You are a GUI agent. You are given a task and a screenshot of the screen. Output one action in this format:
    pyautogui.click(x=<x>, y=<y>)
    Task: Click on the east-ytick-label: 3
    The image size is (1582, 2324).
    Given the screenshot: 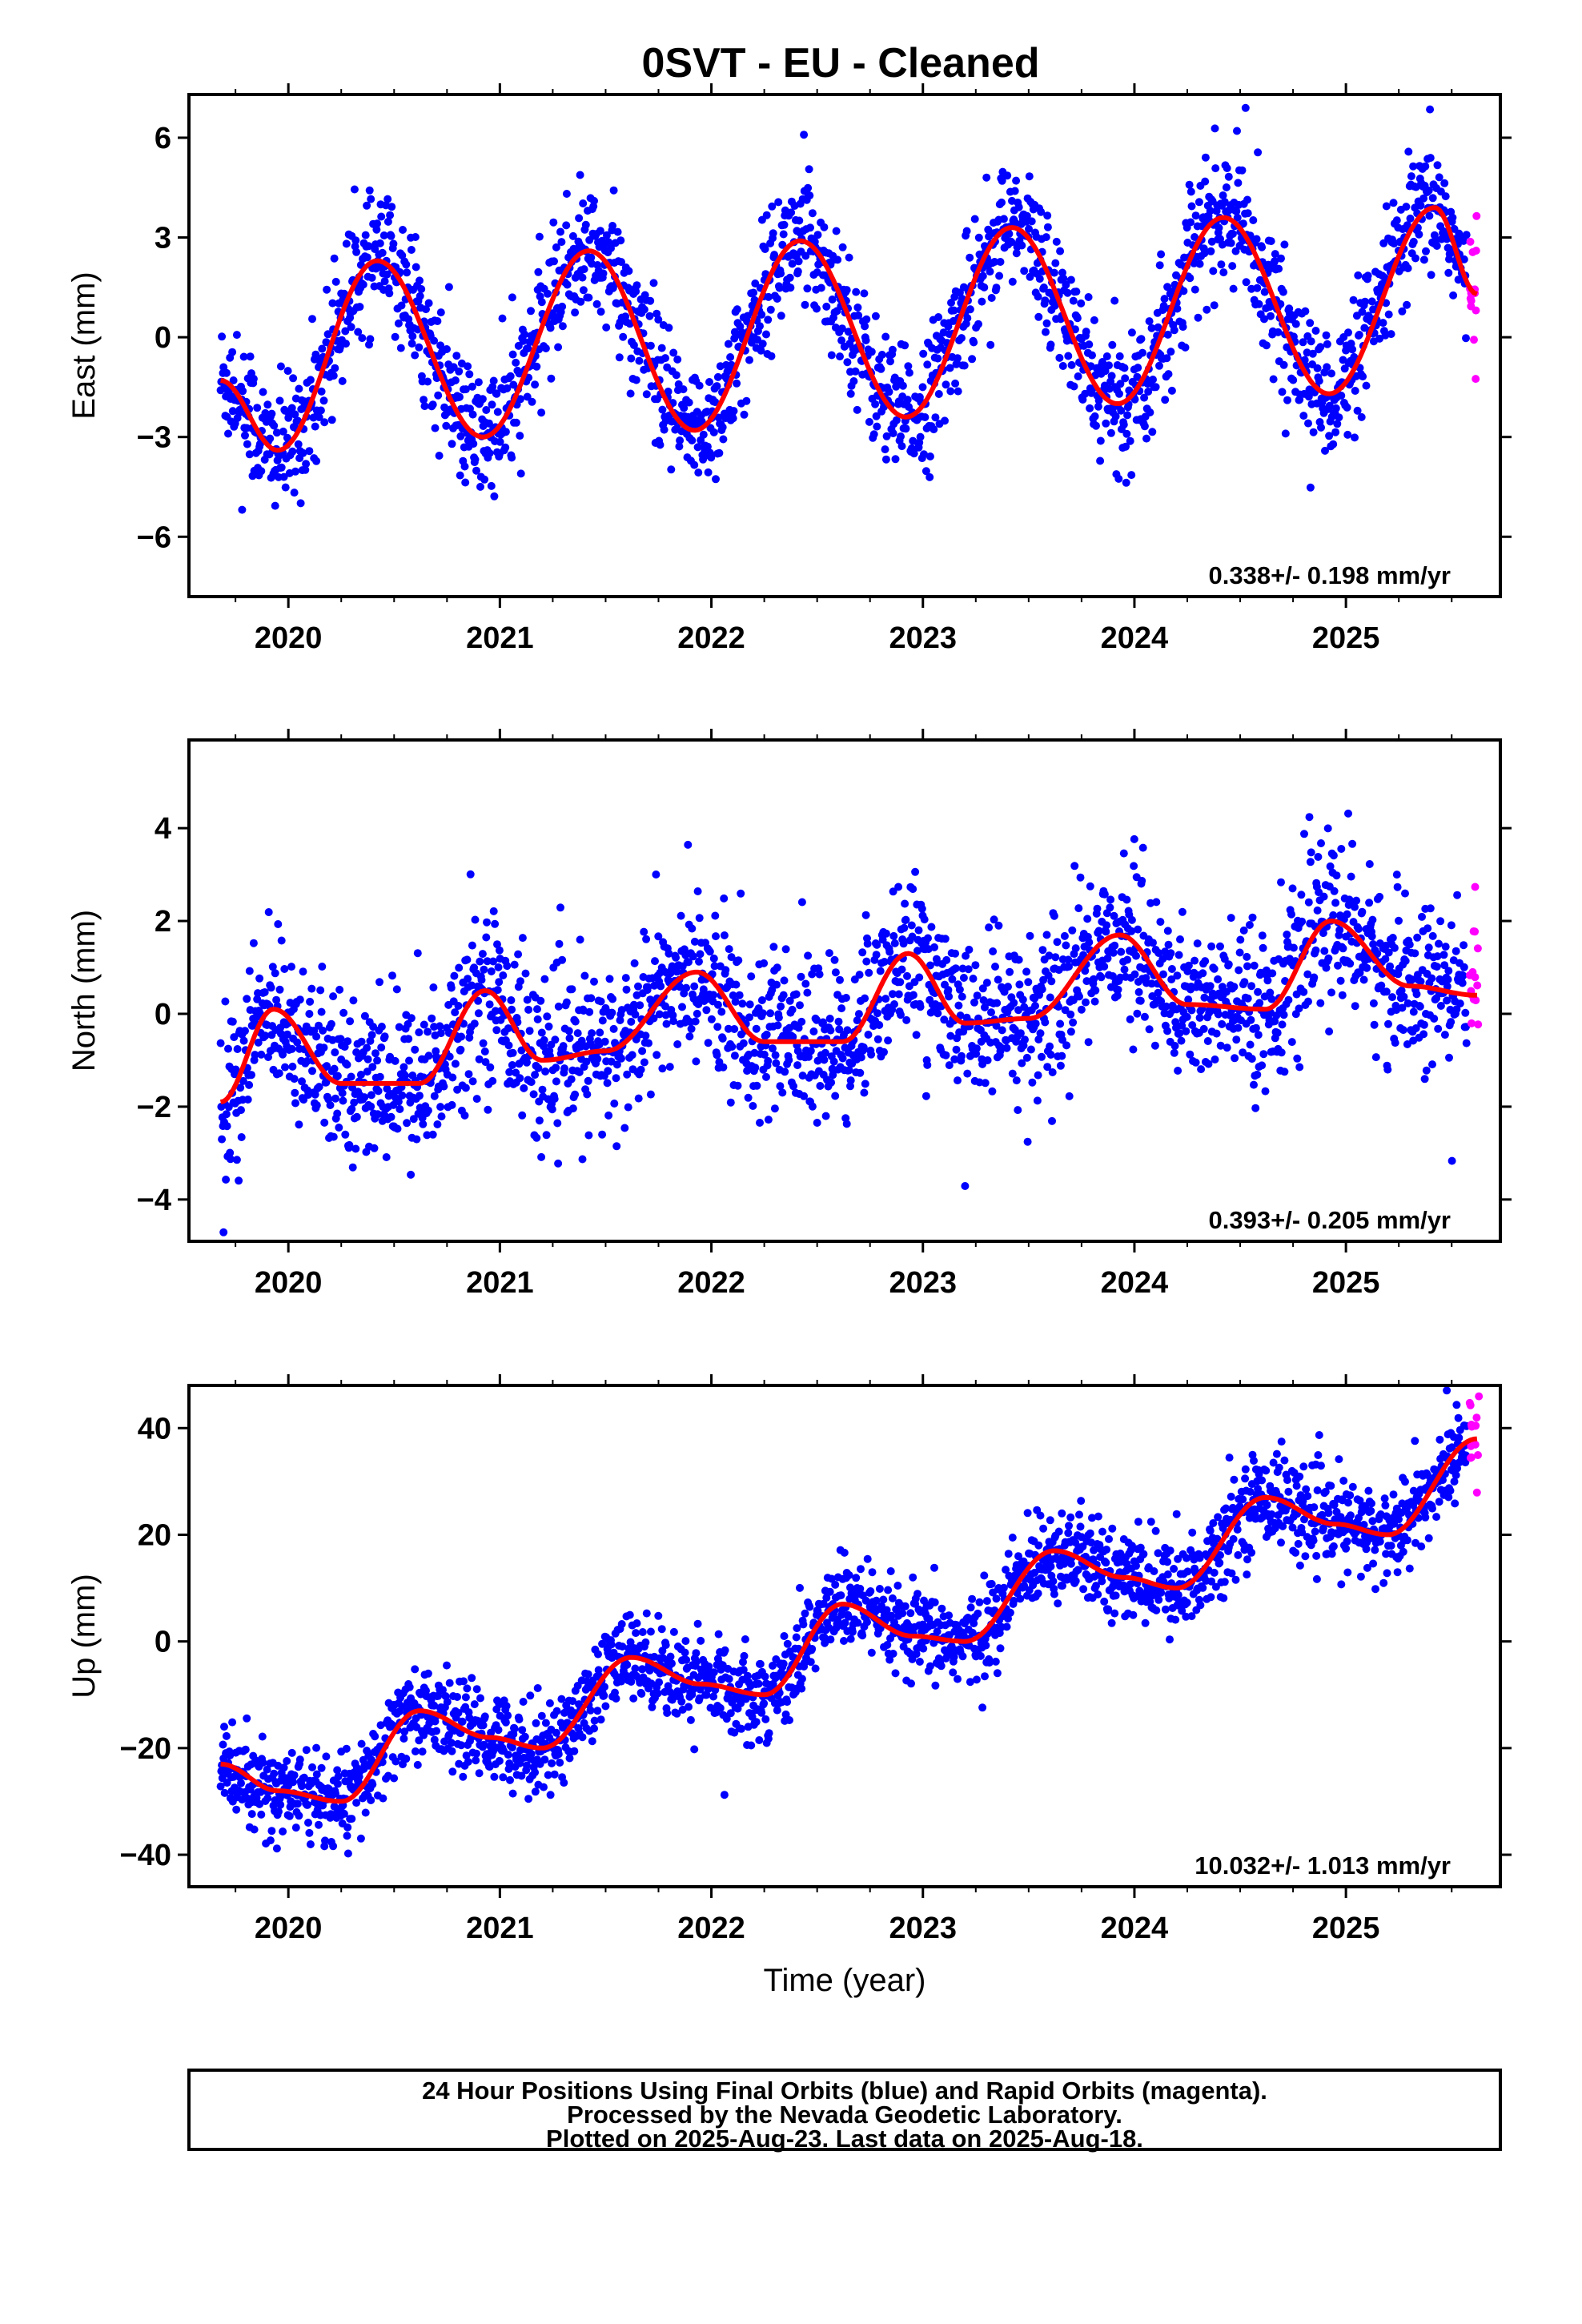 What is the action you would take?
    pyautogui.click(x=163, y=239)
    